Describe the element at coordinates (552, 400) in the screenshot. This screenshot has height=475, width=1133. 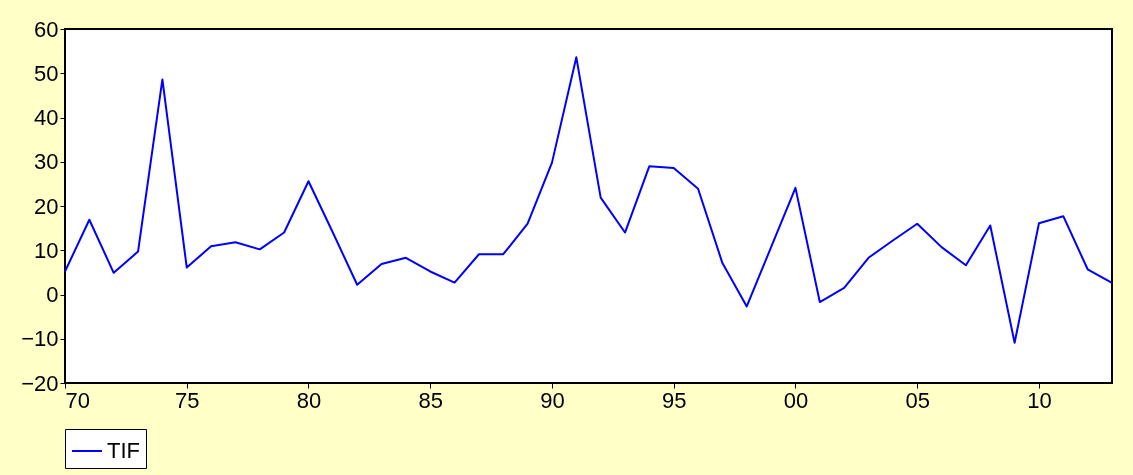
I see `x-tick-label: 90` at that location.